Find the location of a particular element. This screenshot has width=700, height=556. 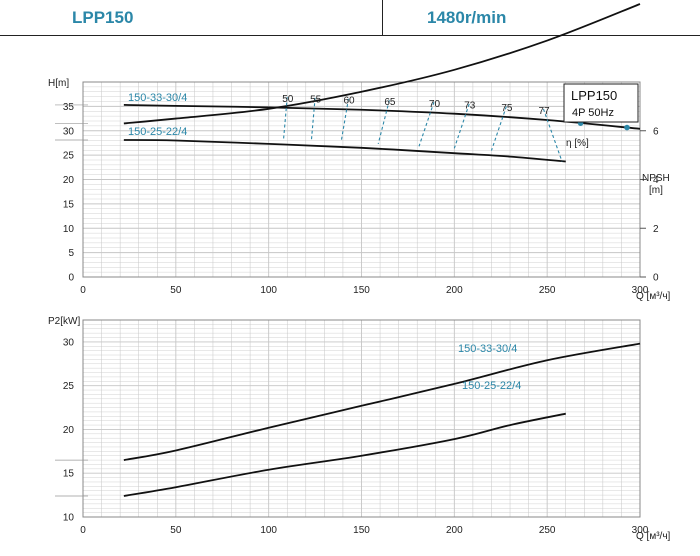

head-y-tick-label: 5 is located at coordinates (71, 253).